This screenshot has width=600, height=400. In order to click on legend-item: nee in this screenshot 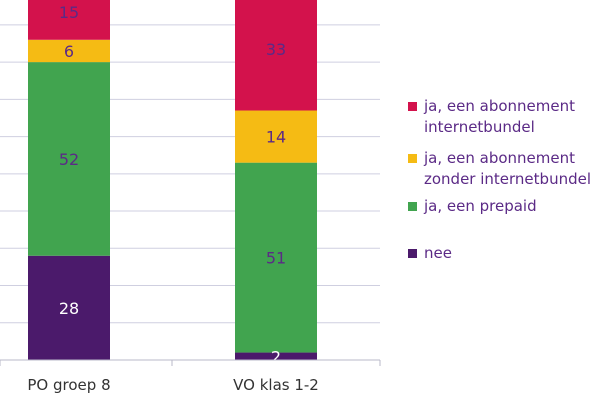, I will do `click(499, 253)`.